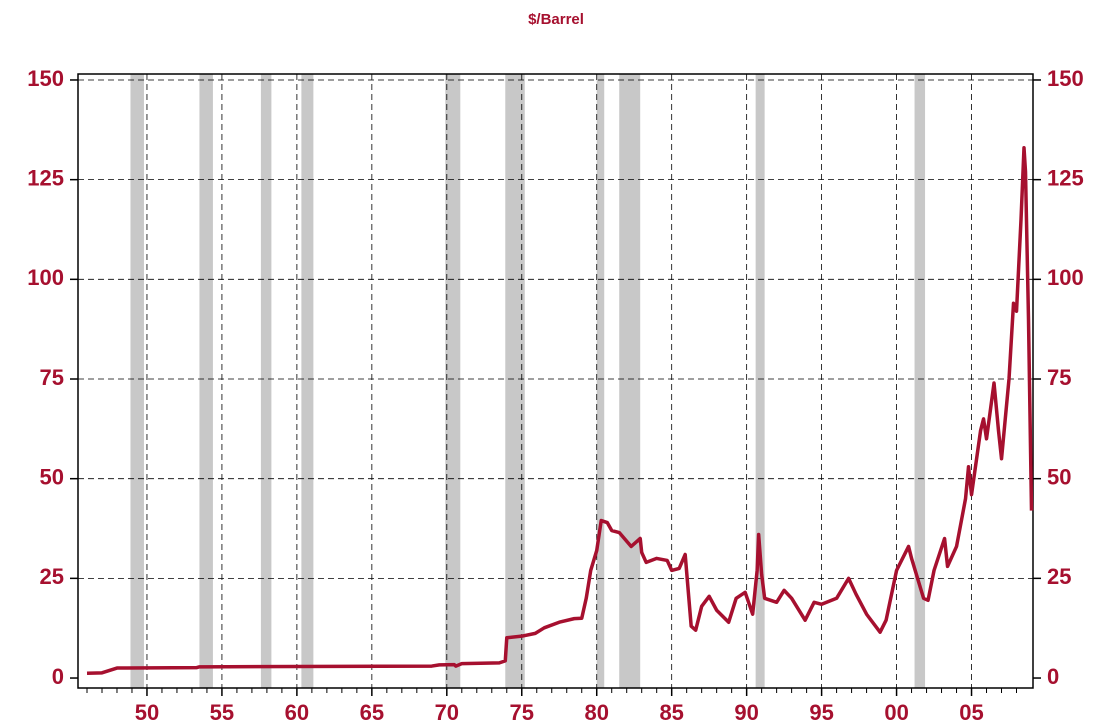 This screenshot has width=1111, height=728. Describe the element at coordinates (147, 712) in the screenshot. I see `x-tick-label: 50` at that location.